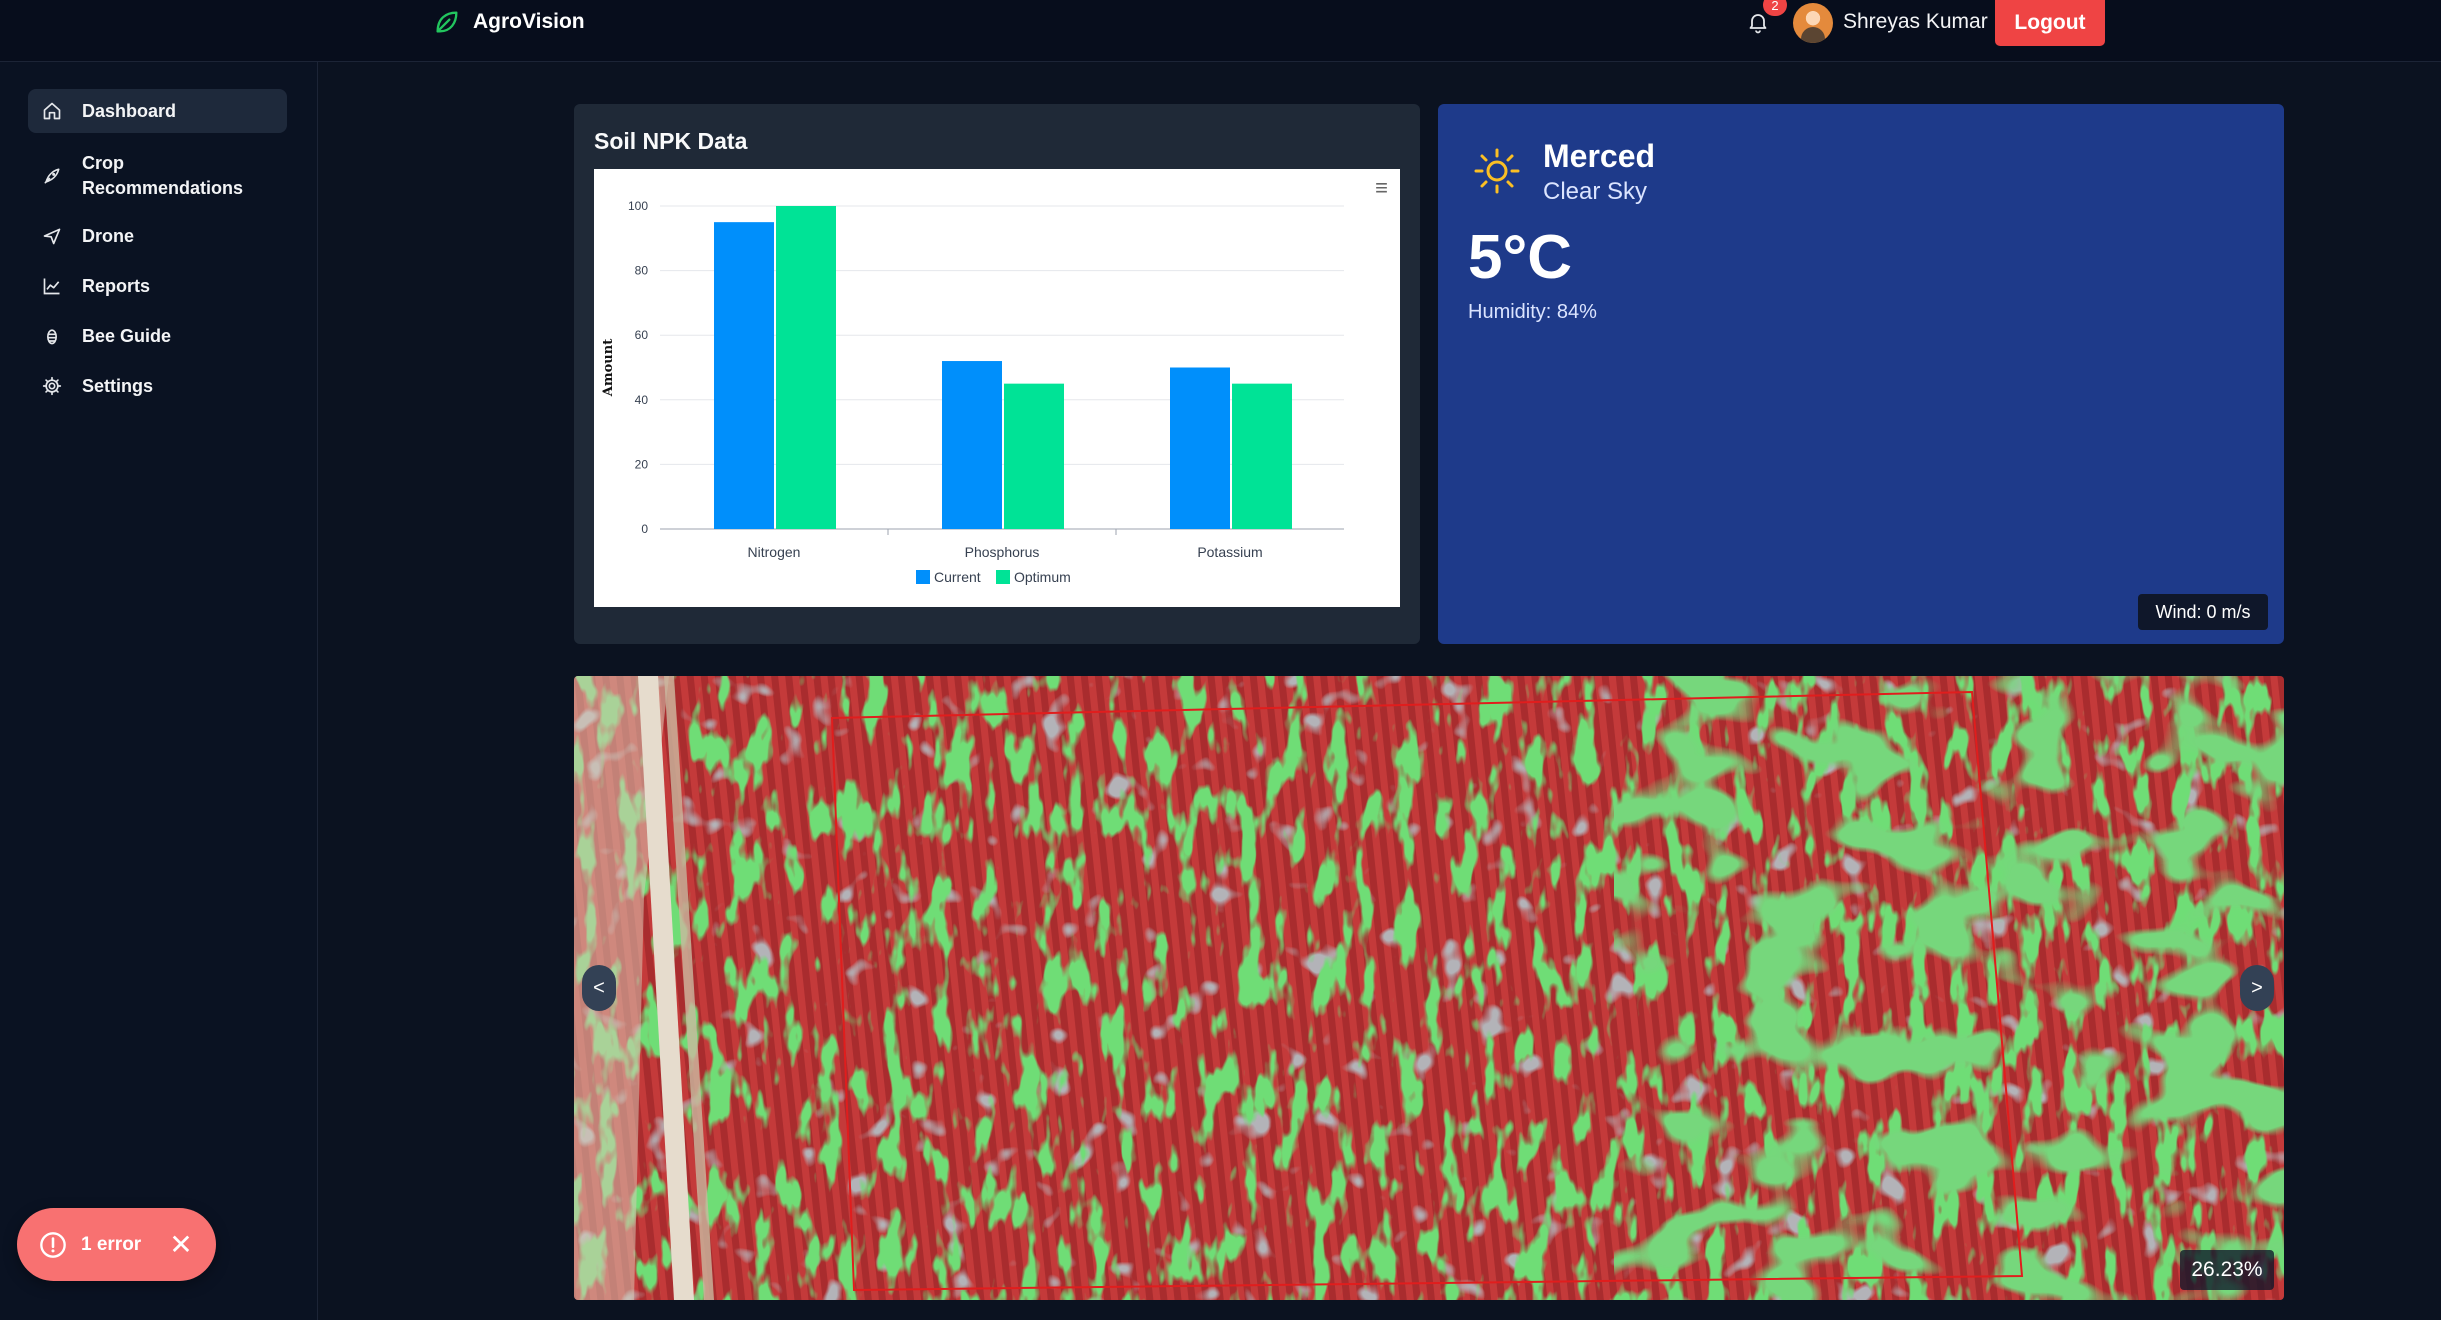 The width and height of the screenshot is (2441, 1320). Describe the element at coordinates (53, 1244) in the screenshot. I see `alert-icon` at that location.